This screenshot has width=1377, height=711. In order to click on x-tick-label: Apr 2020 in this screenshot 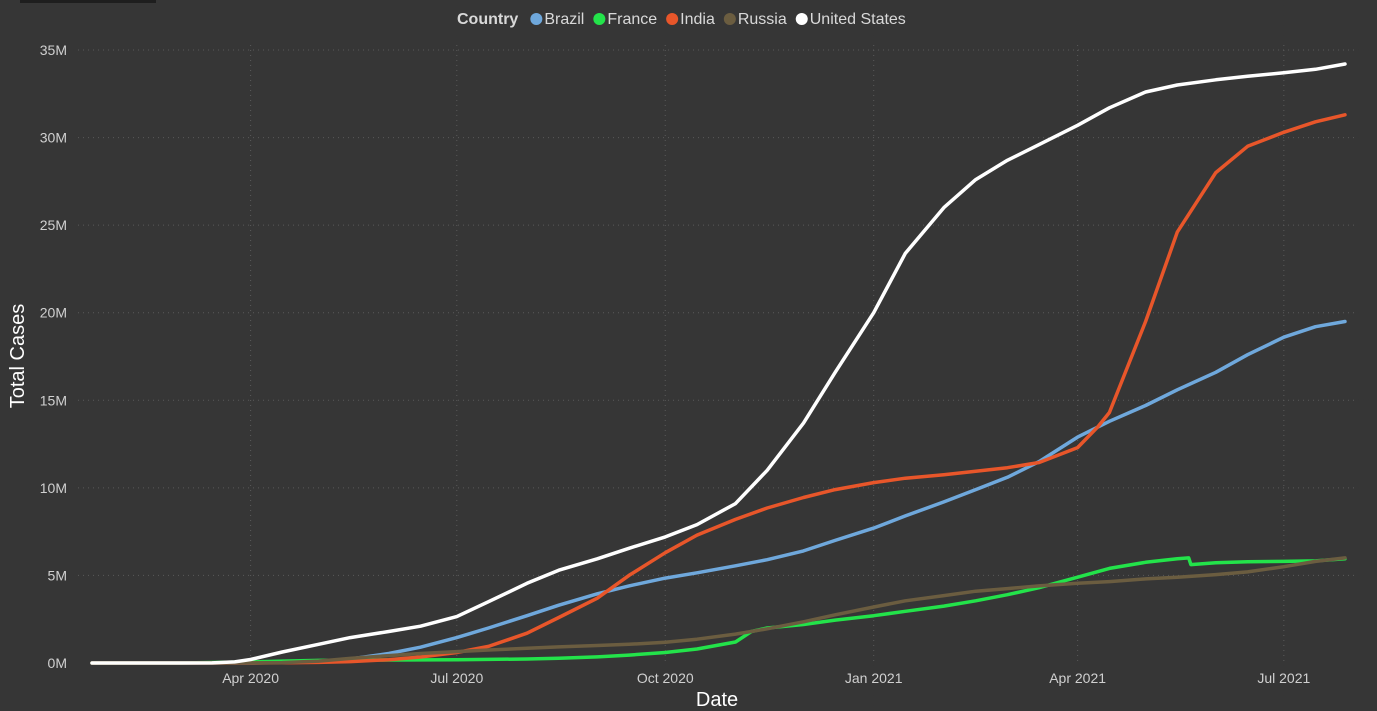, I will do `click(250, 678)`.